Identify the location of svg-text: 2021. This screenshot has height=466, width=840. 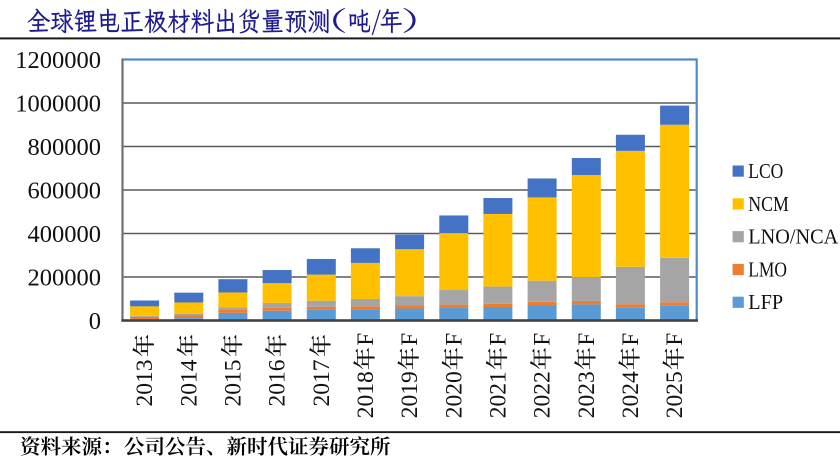
(498, 394).